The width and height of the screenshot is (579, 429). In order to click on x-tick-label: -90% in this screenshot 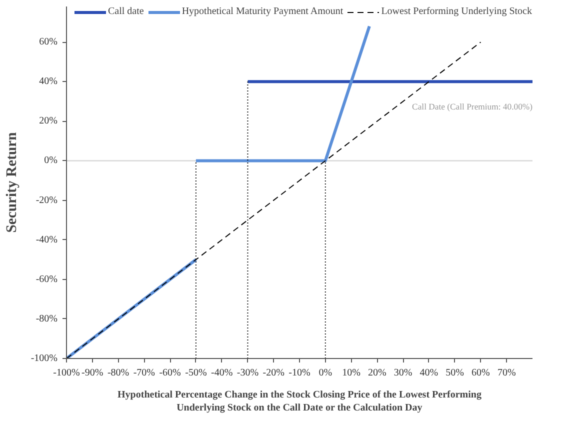, I will do `click(93, 373)`.